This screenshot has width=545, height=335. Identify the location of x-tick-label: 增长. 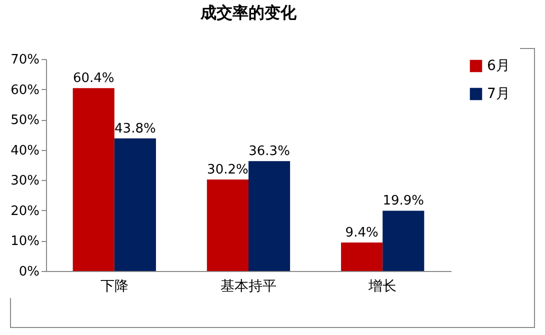
(382, 286).